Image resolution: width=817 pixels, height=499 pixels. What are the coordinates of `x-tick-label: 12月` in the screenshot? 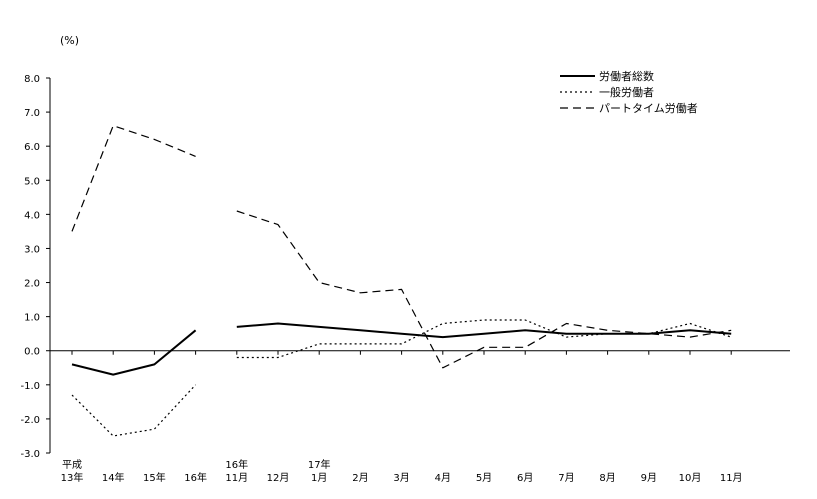 It's located at (278, 478).